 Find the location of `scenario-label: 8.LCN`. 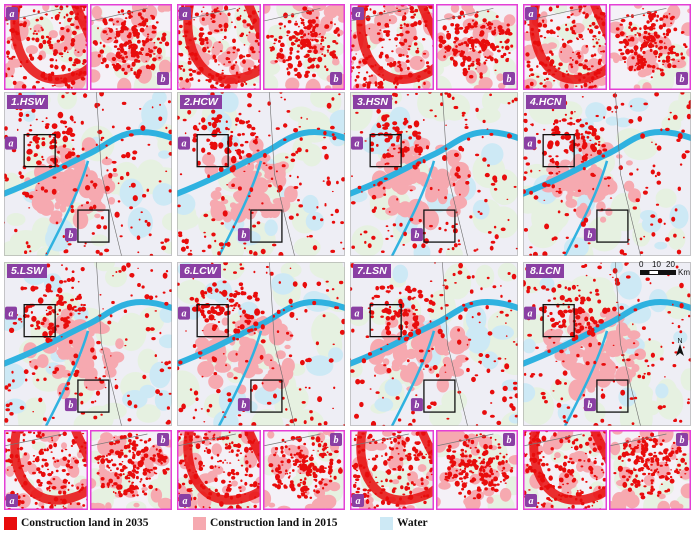

scenario-label: 8.LCN is located at coordinates (545, 271).